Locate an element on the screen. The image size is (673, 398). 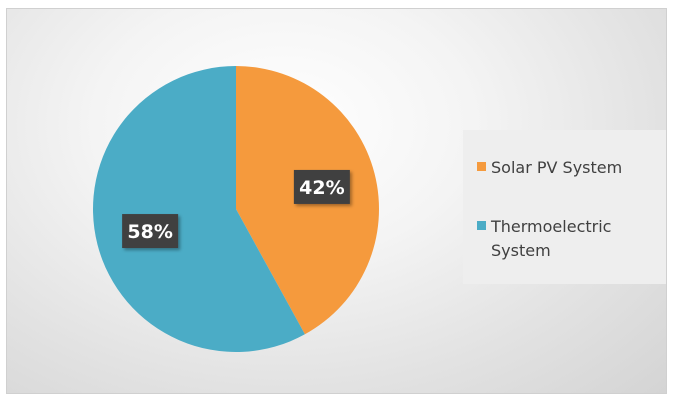
legend-item-thermoelectric: Thermoelectric System is located at coordinates (559, 239).